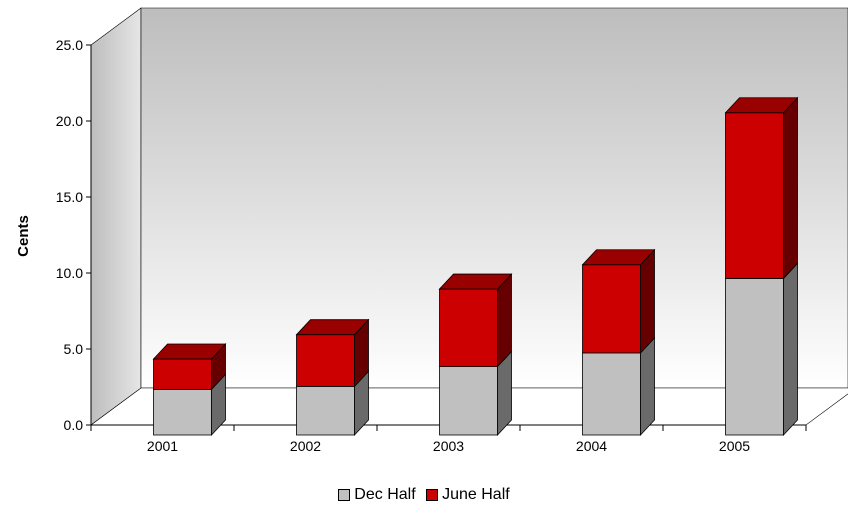  What do you see at coordinates (69, 273) in the screenshot?
I see `y-tick-label: 10.0` at bounding box center [69, 273].